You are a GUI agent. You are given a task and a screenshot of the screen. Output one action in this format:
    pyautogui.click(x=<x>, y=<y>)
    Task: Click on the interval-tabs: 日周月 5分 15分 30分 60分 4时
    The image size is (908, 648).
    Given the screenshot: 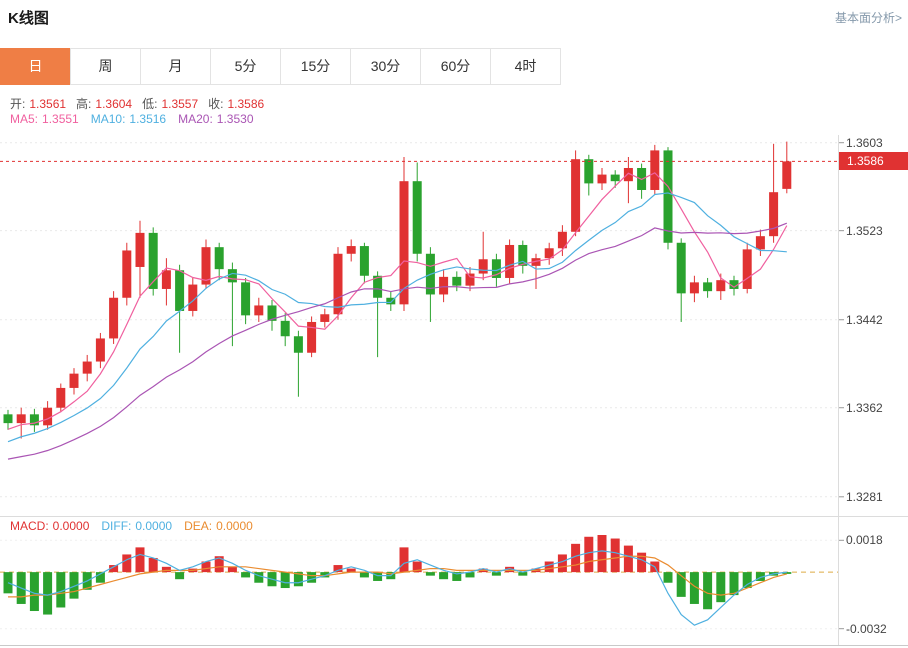 What is the action you would take?
    pyautogui.click(x=280, y=66)
    